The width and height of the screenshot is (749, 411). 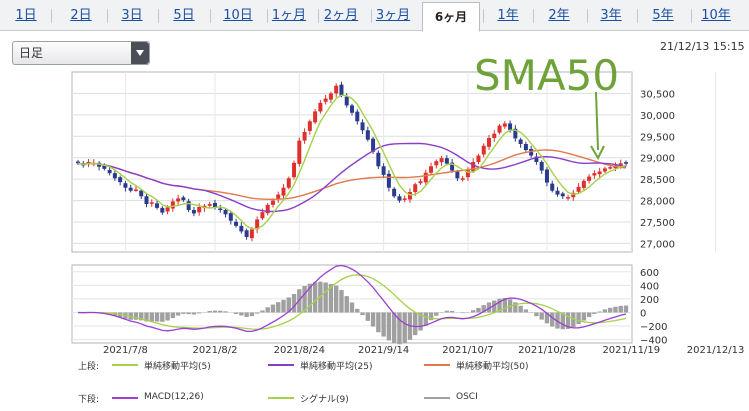 What do you see at coordinates (81, 53) in the screenshot?
I see `interval-select: 日足` at bounding box center [81, 53].